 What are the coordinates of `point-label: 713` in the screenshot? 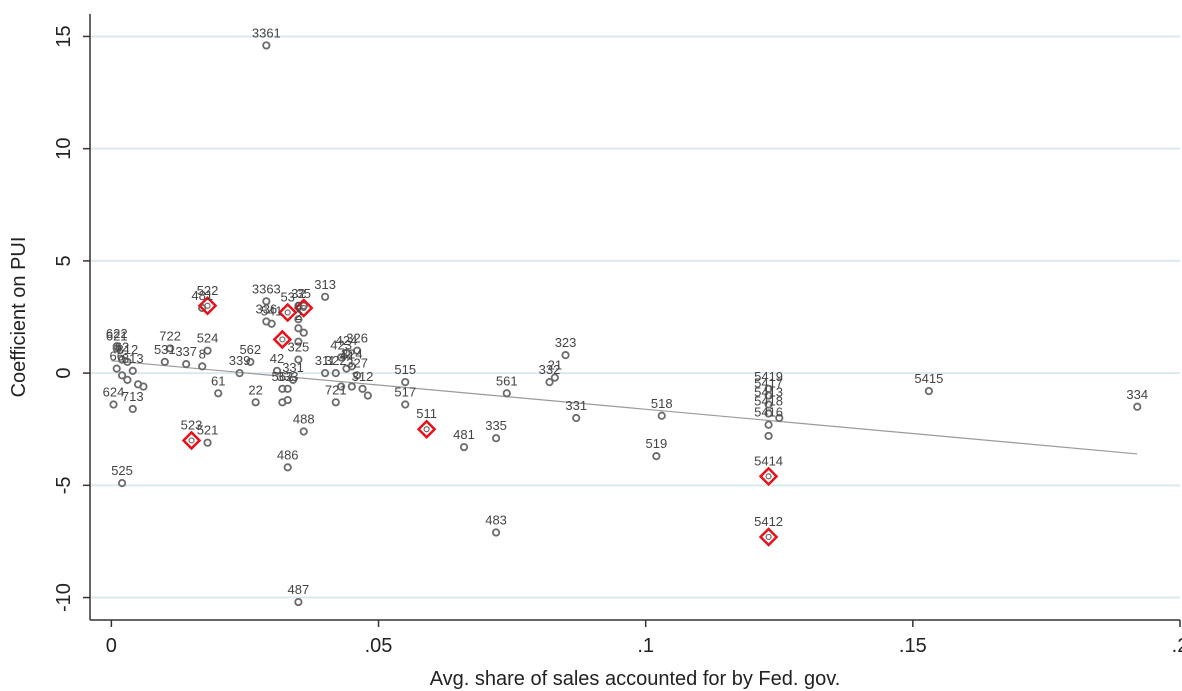 It's located at (133, 396).